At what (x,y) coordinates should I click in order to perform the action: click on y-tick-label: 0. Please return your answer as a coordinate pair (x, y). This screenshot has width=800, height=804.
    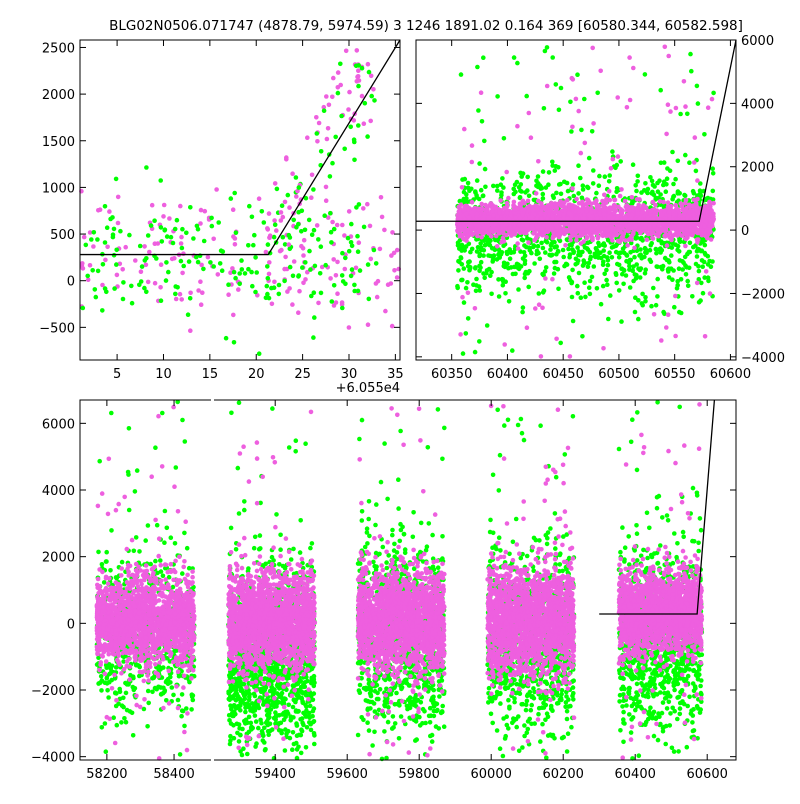
    Looking at the image, I should click on (71, 282).